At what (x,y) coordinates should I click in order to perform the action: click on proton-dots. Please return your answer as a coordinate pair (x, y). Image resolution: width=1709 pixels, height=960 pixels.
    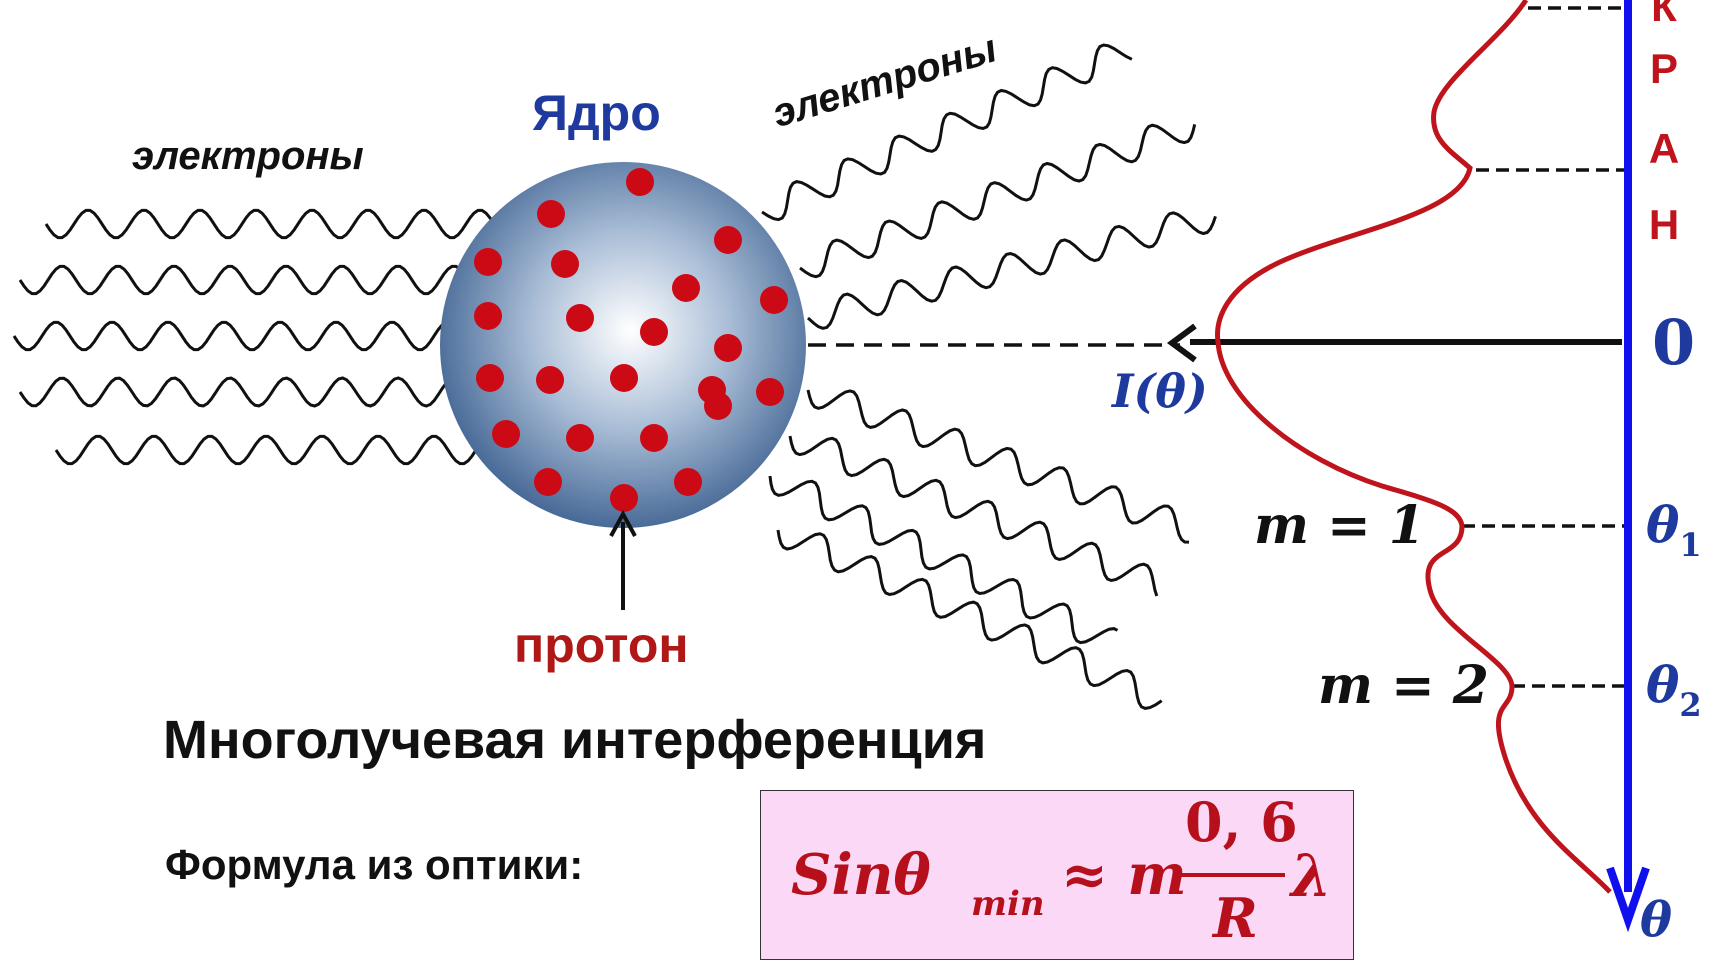
    Looking at the image, I should click on (631, 340).